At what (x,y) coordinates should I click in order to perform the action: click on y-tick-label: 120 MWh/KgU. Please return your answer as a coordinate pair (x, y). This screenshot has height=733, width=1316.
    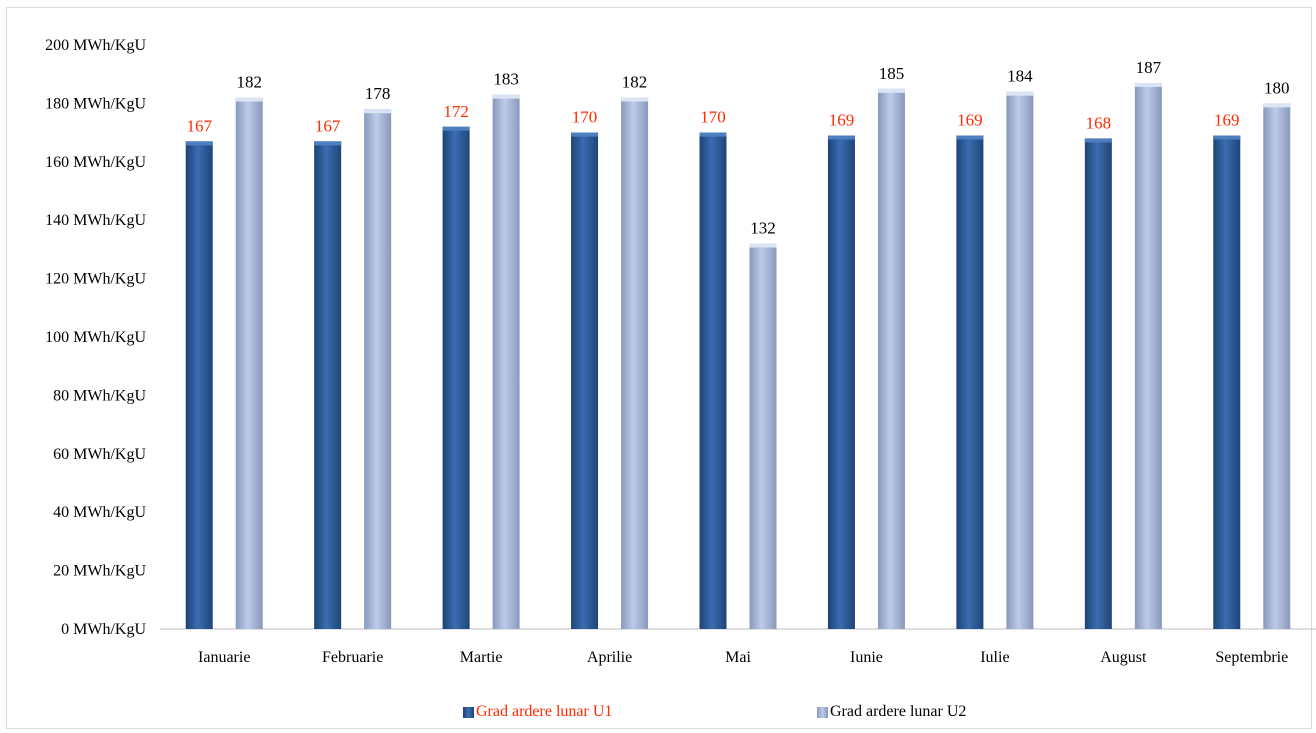
    Looking at the image, I should click on (95, 279).